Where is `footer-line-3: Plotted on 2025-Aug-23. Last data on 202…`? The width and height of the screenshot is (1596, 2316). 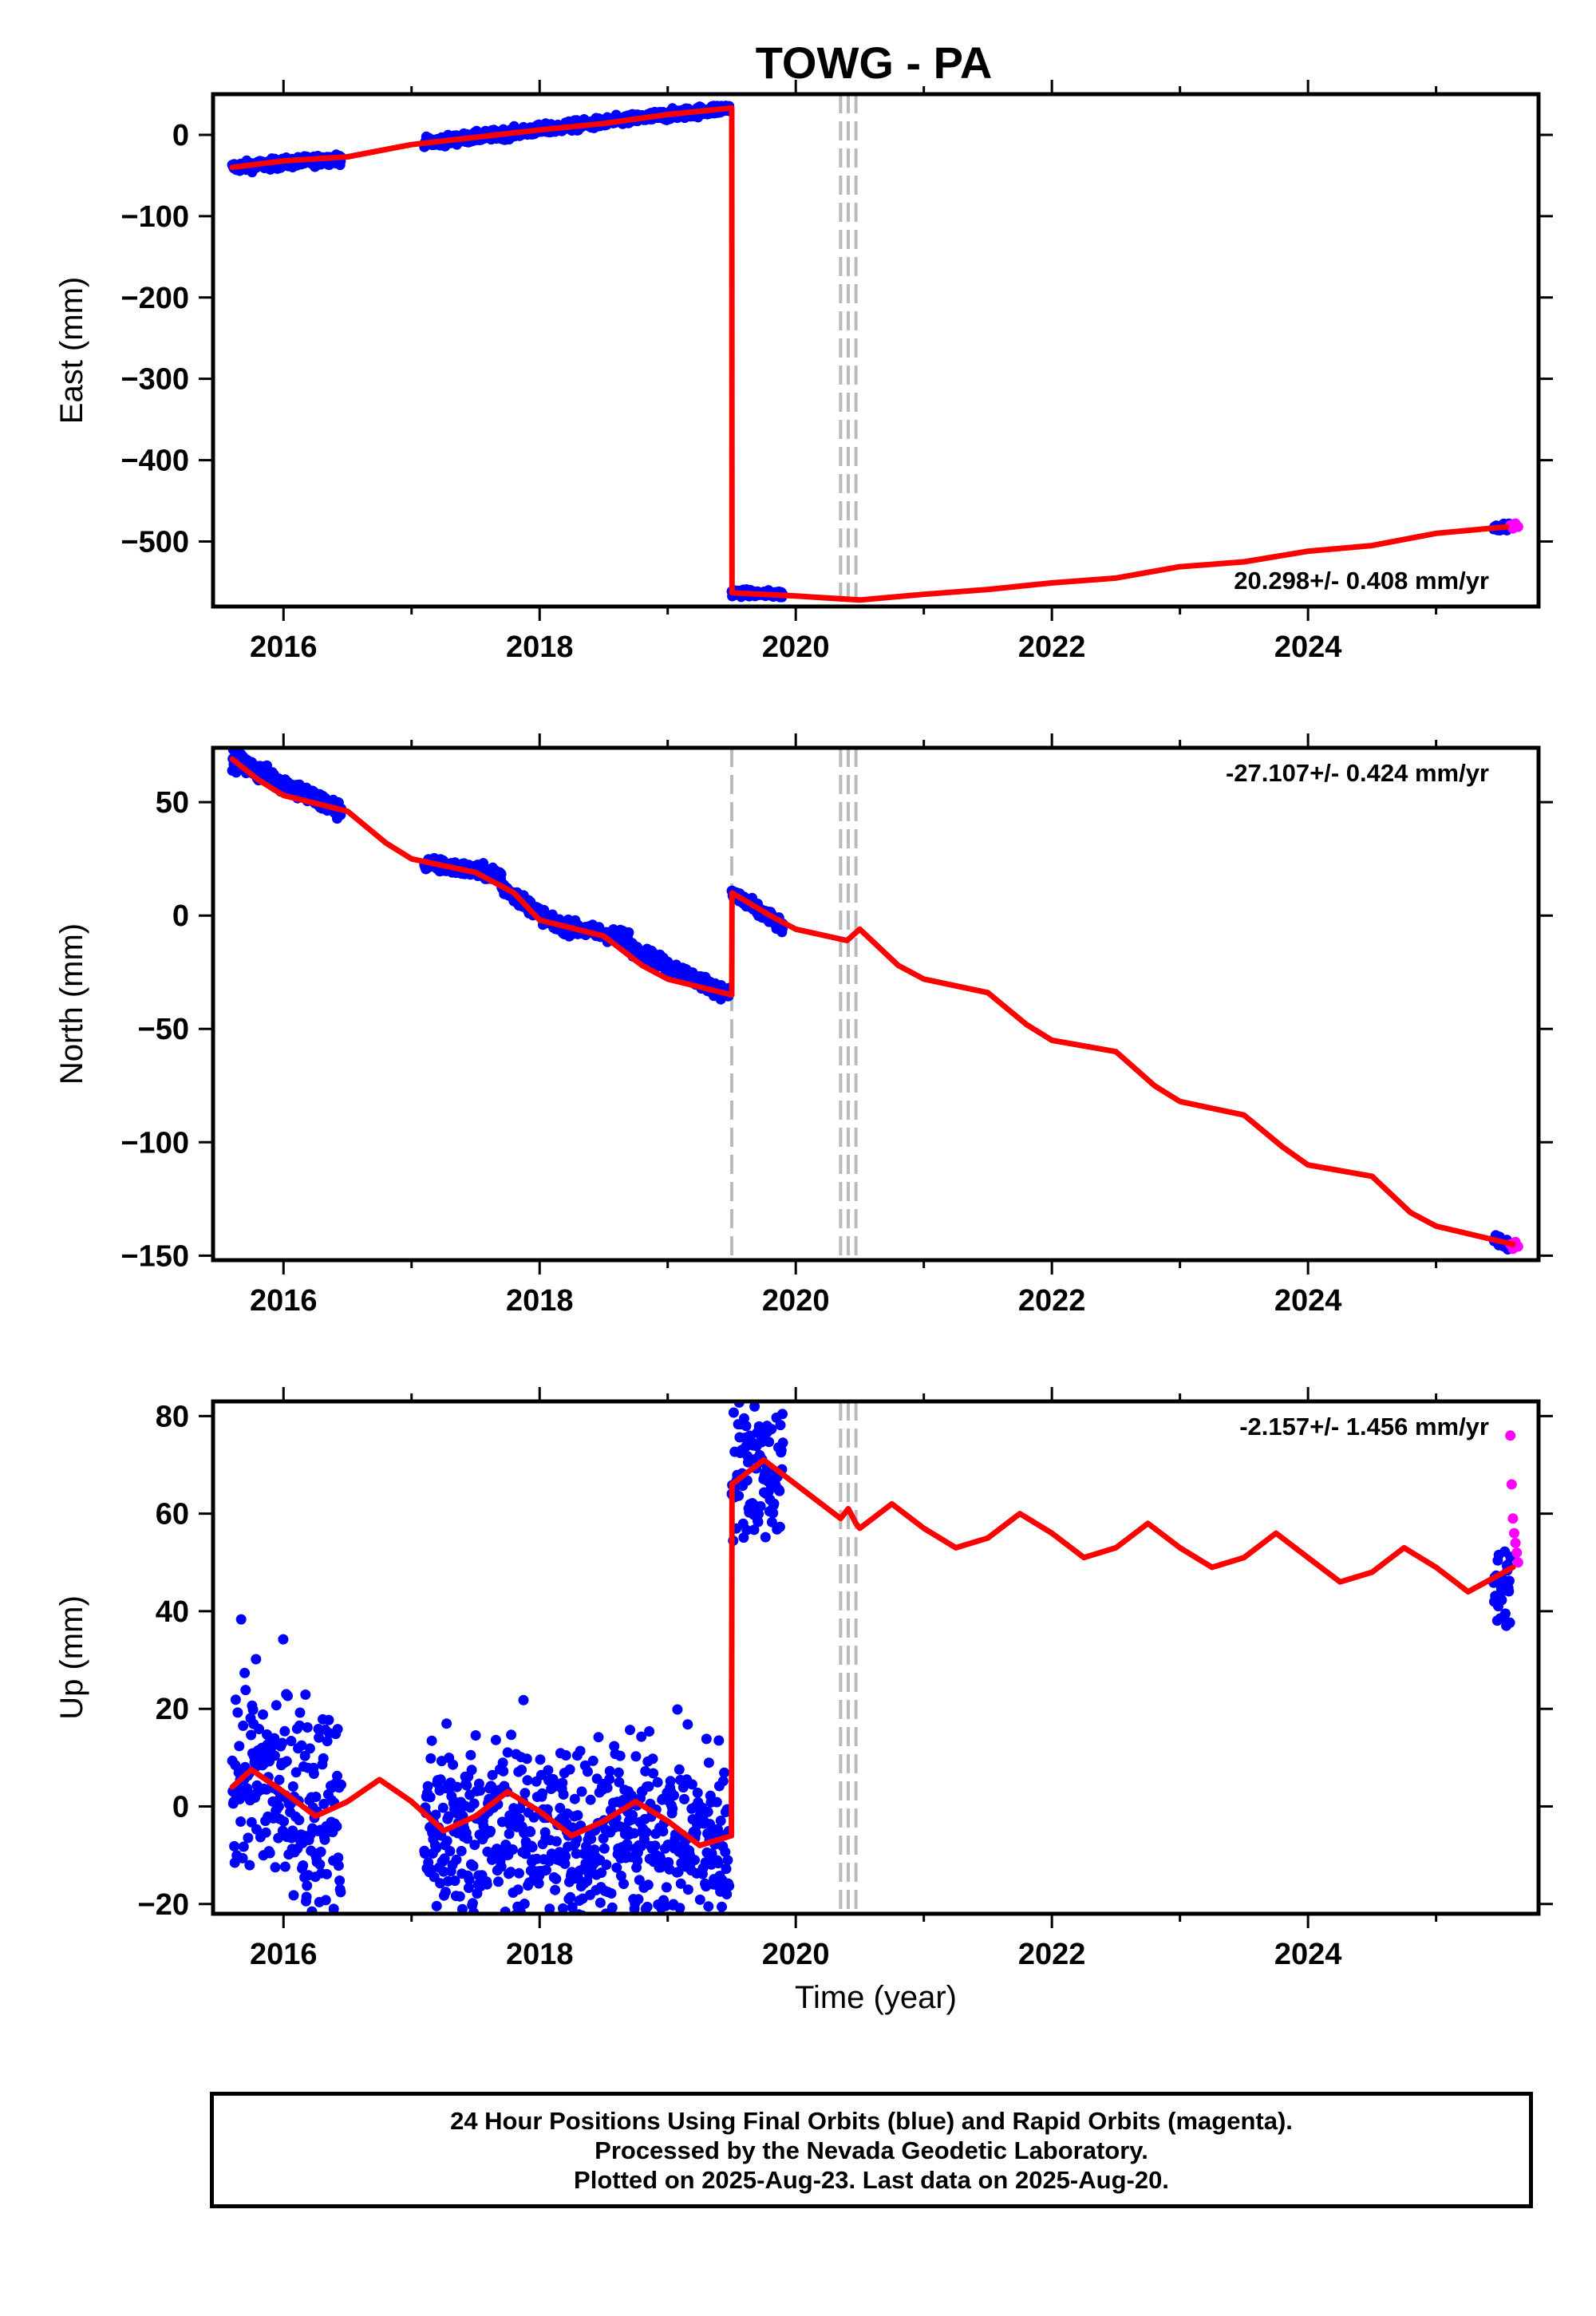
footer-line-3: Plotted on 2025-Aug-23. Last data on 202… is located at coordinates (871, 2179).